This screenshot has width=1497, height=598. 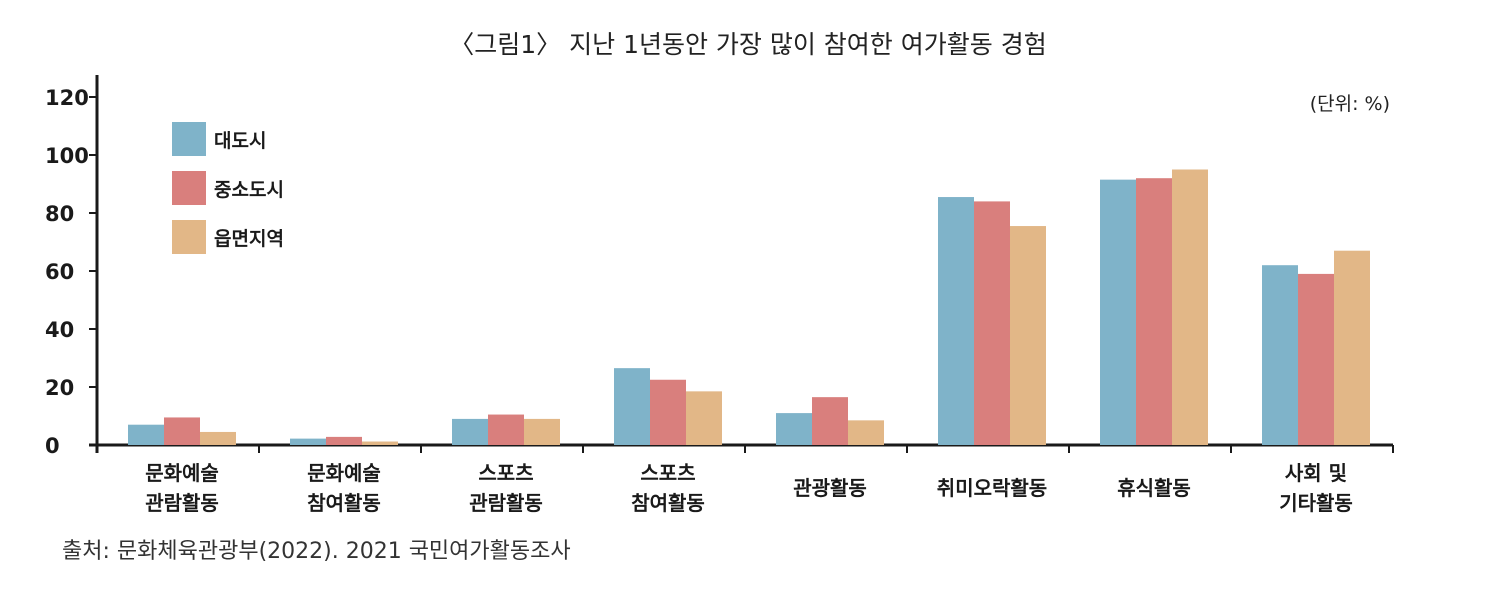 What do you see at coordinates (59, 214) in the screenshot?
I see `y-tick-label: 80` at bounding box center [59, 214].